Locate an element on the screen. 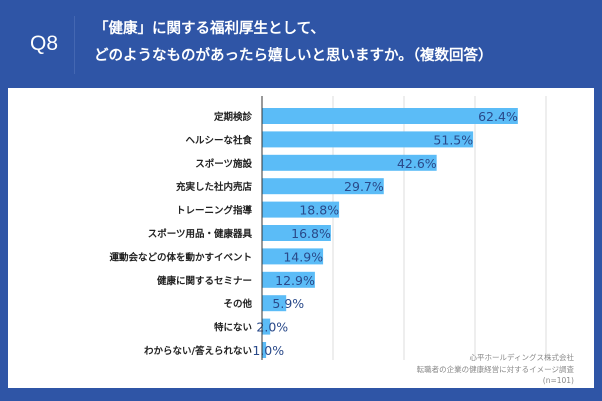 This screenshot has width=602, height=401. category-label: トレーニング指導 is located at coordinates (214, 211).